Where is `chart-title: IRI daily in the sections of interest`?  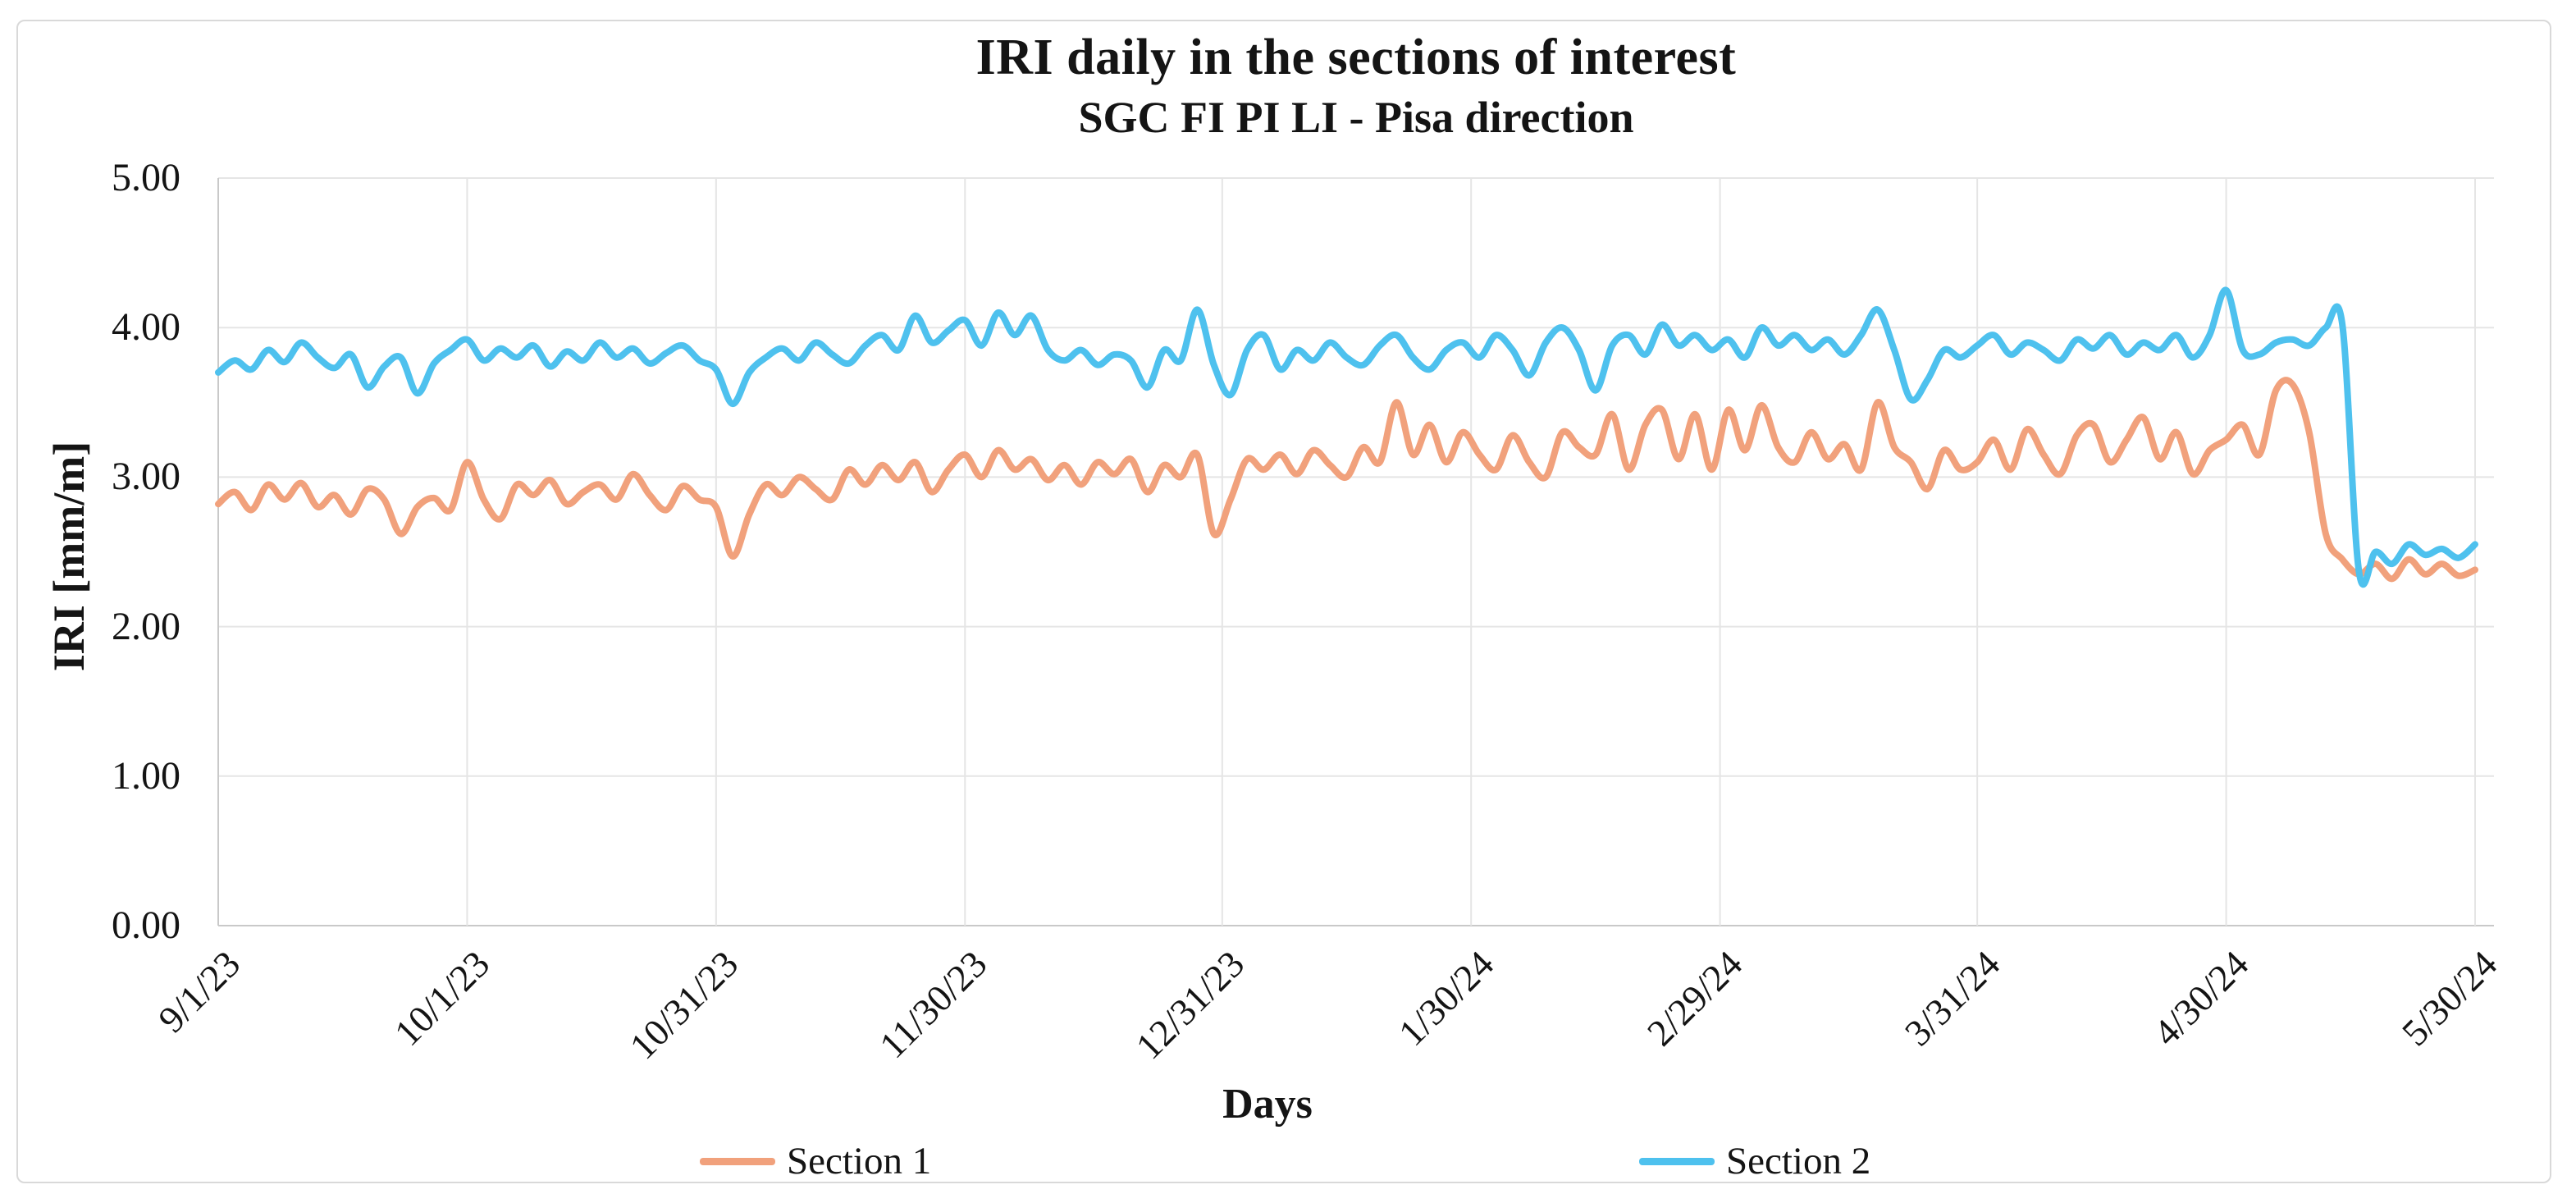
chart-title: IRI daily in the sections of interest is located at coordinates (1356, 57).